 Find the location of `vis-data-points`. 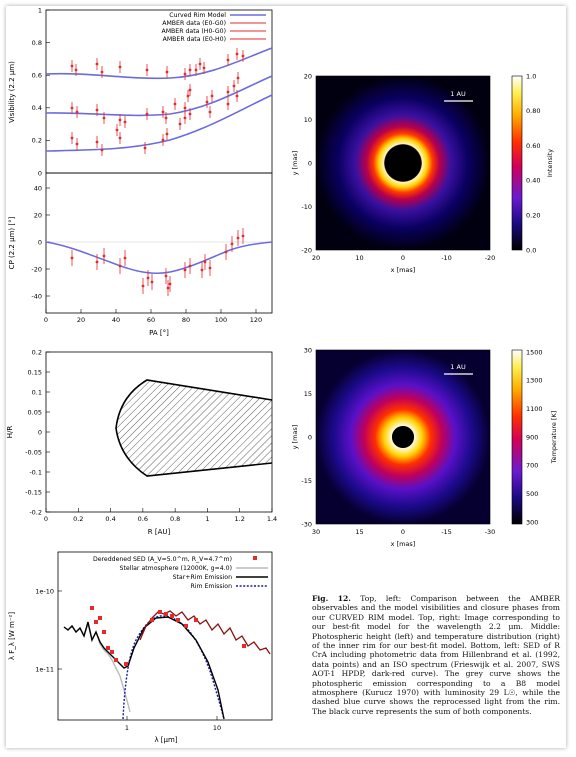

vis-data-points is located at coordinates (157, 102).